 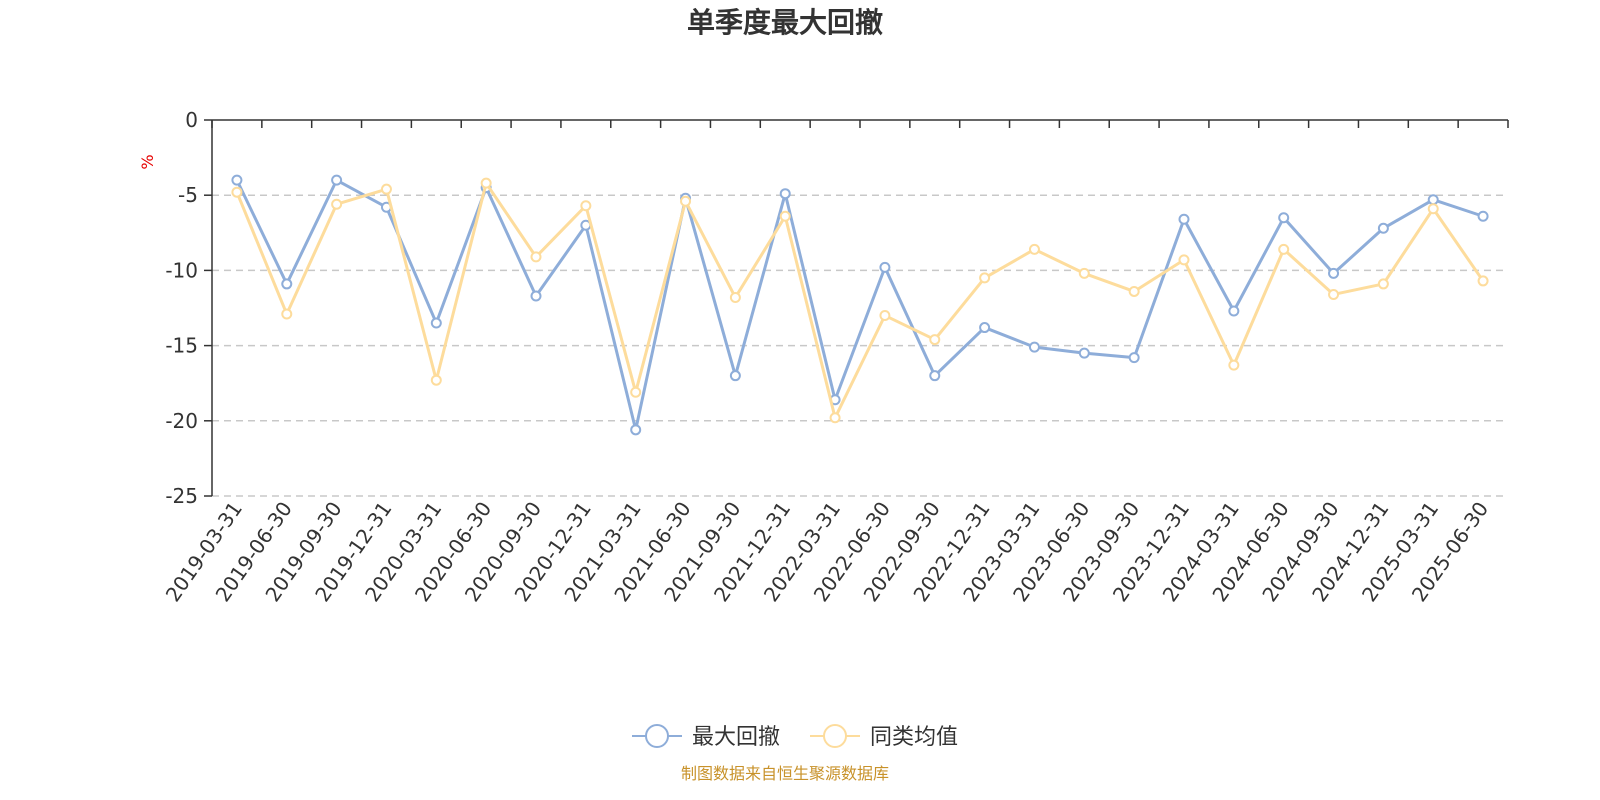 I want to click on legend-item-2: 同类均值, so click(x=884, y=737).